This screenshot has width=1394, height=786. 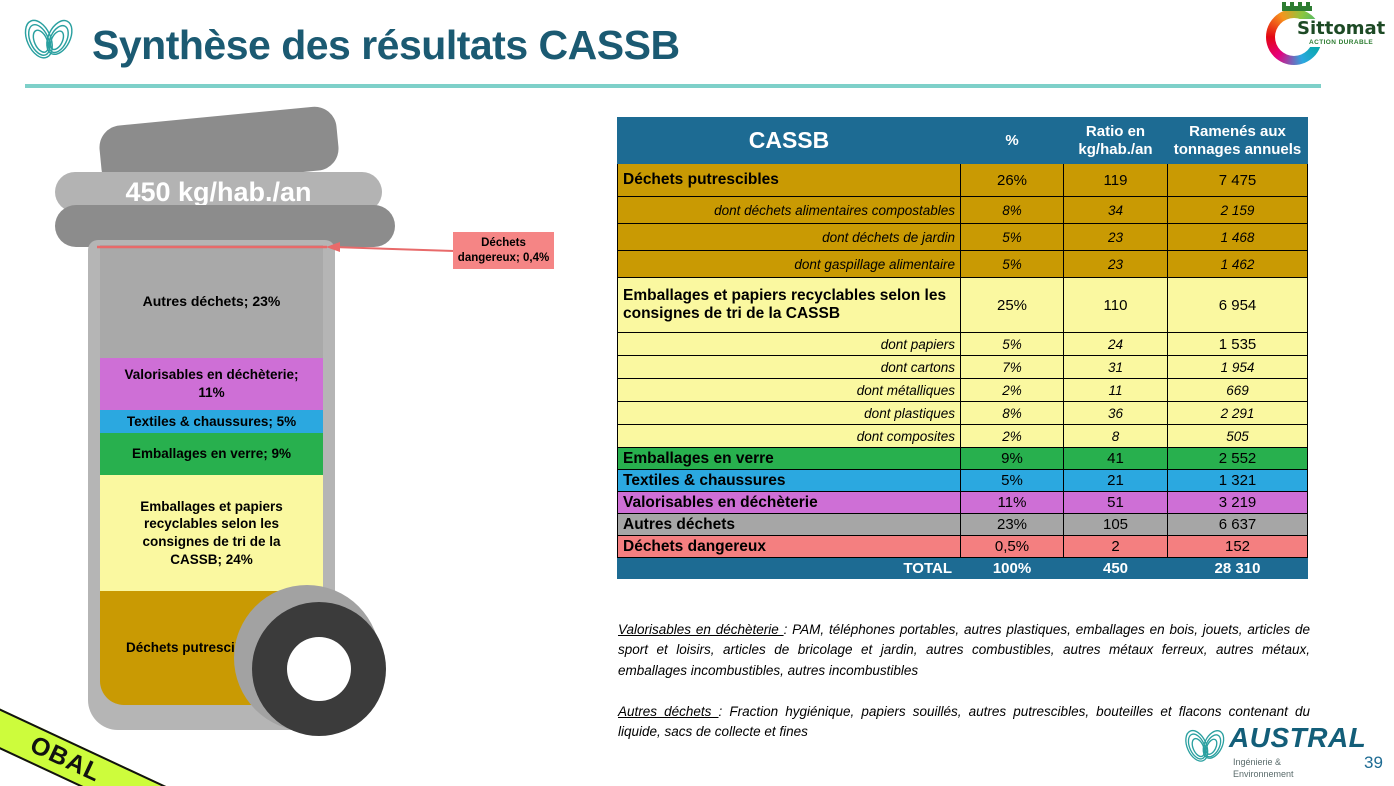 I want to click on table-row: Déchets dangereux 0,5% 2 152, so click(x=962, y=546).